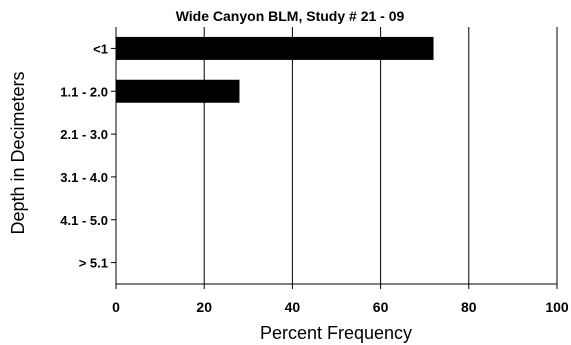  What do you see at coordinates (204, 307) in the screenshot?
I see `x-tick-label-20: 20` at bounding box center [204, 307].